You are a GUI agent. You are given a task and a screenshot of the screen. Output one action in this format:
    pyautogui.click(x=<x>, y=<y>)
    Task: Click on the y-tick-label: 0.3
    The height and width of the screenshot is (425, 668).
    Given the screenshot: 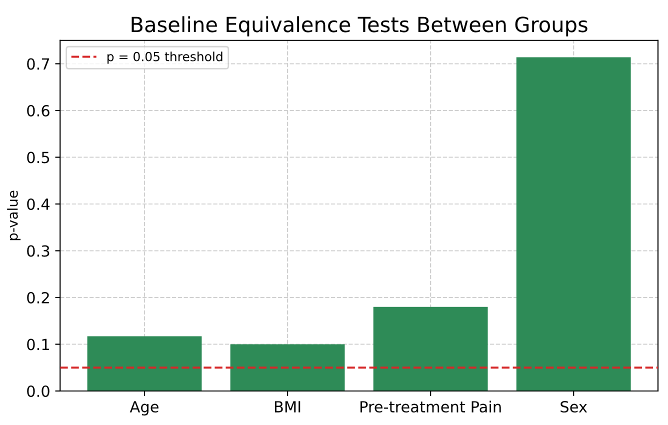 What is the action you would take?
    pyautogui.click(x=38, y=251)
    